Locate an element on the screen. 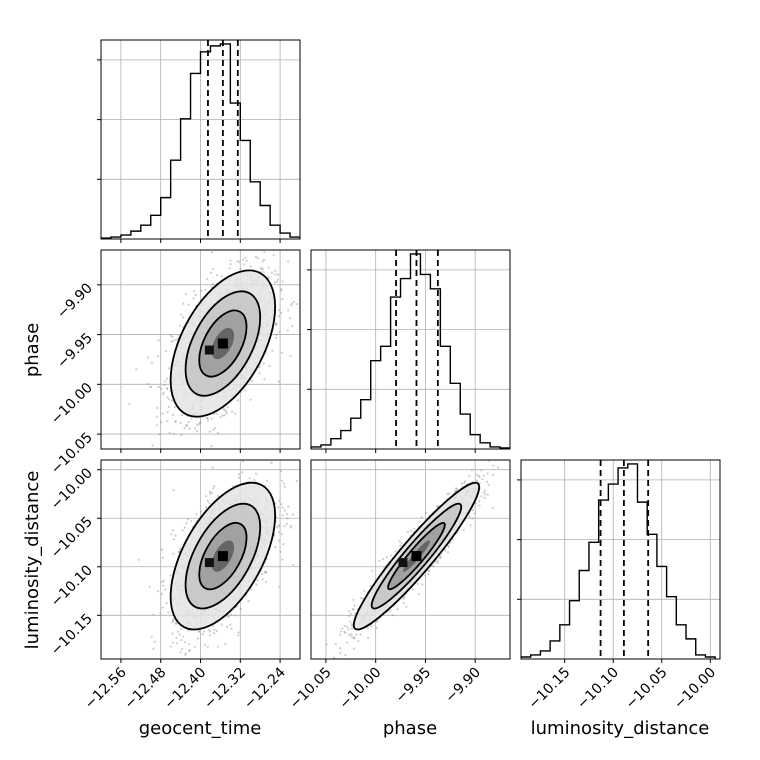 Image resolution: width=760 pixels, height=760 pixels. panel-geocent-time-vs-geocent-time is located at coordinates (199, 141).